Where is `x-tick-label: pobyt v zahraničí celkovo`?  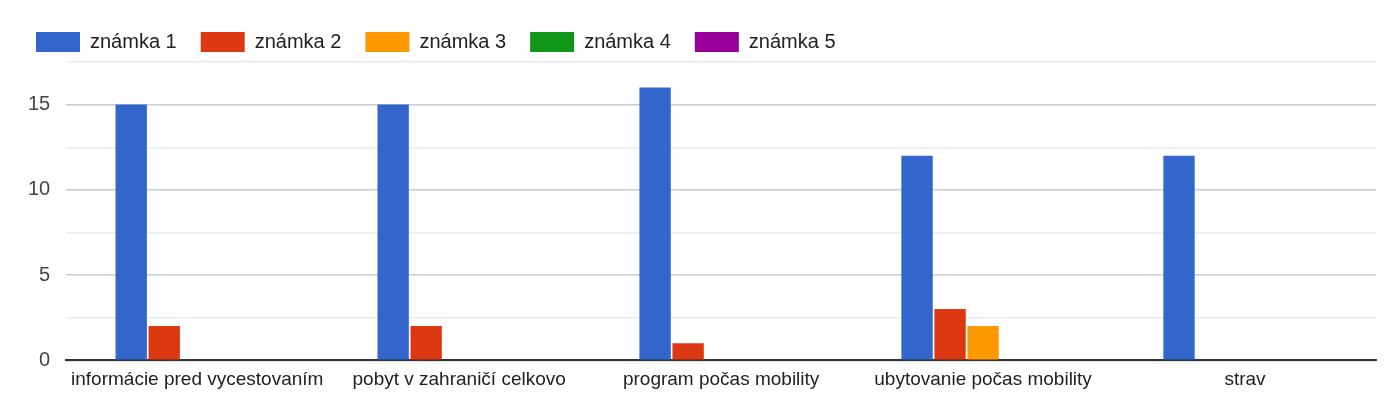
x-tick-label: pobyt v zahraničí celkovo is located at coordinates (459, 378).